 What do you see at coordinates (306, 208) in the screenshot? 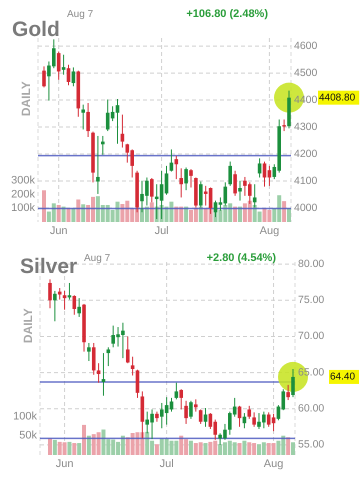
I see `y-tick-label: 4000` at bounding box center [306, 208].